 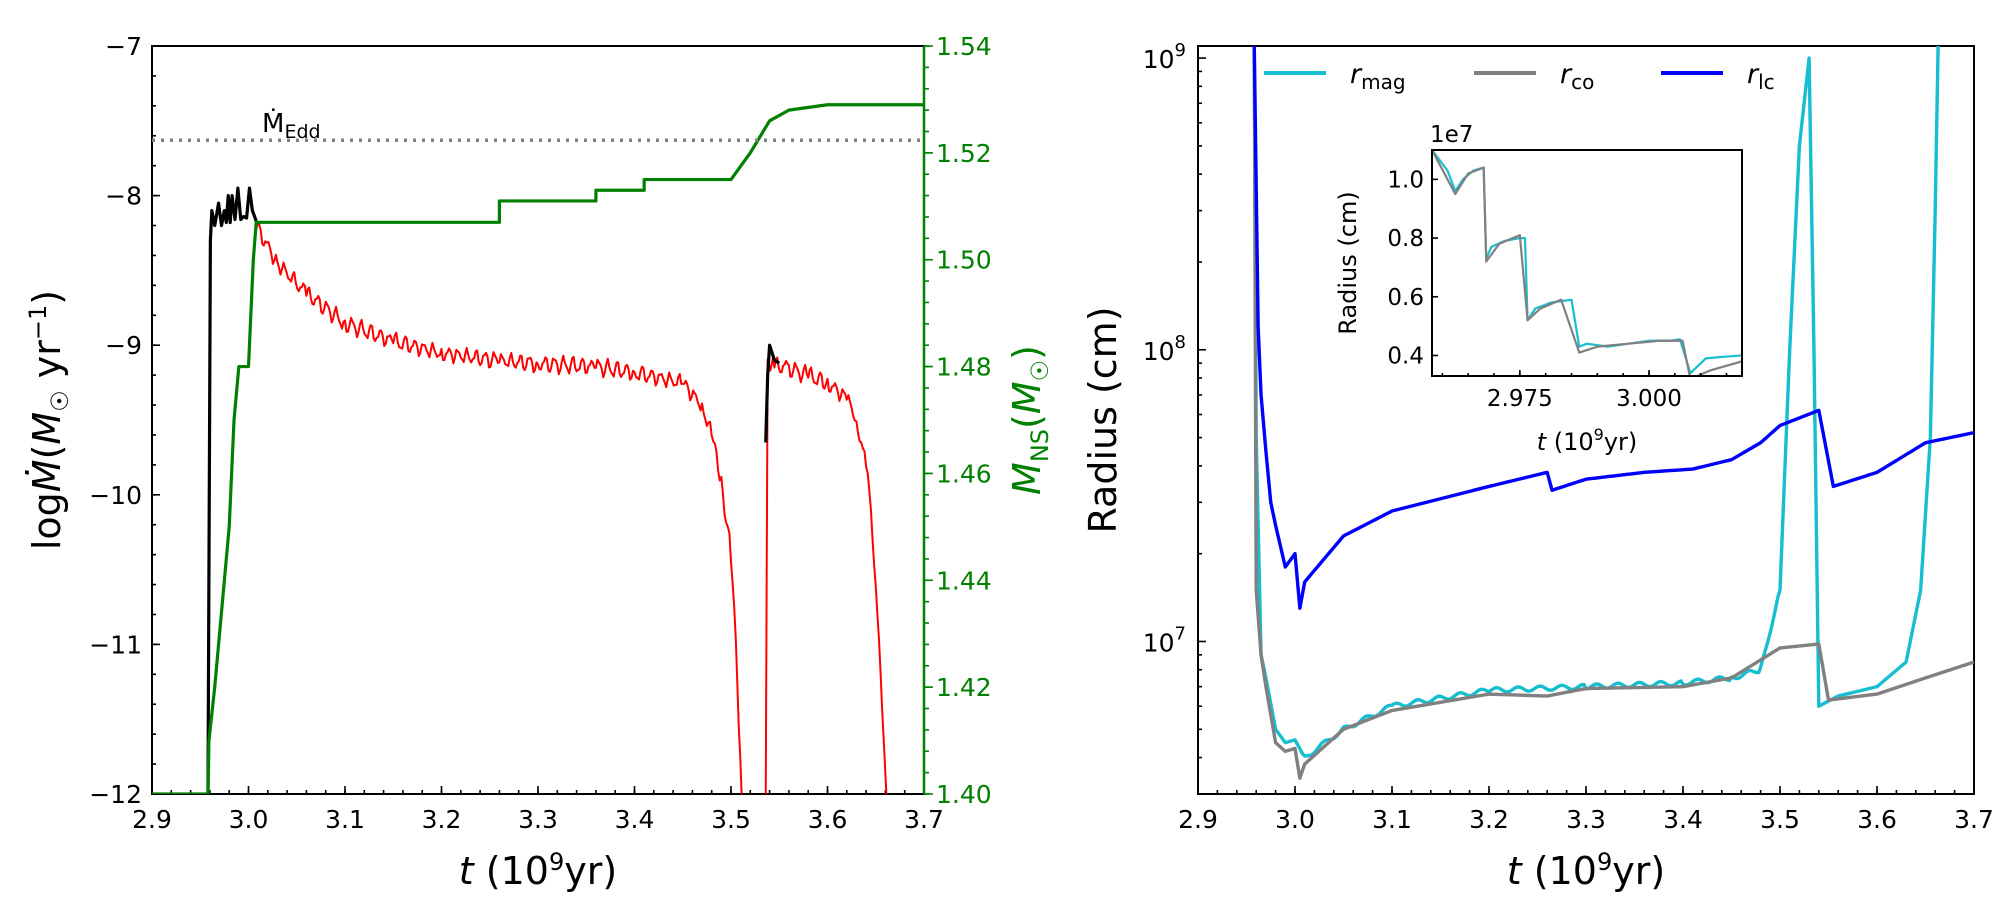 I want to click on left-right-y-tick-label: 1.40, so click(x=964, y=794).